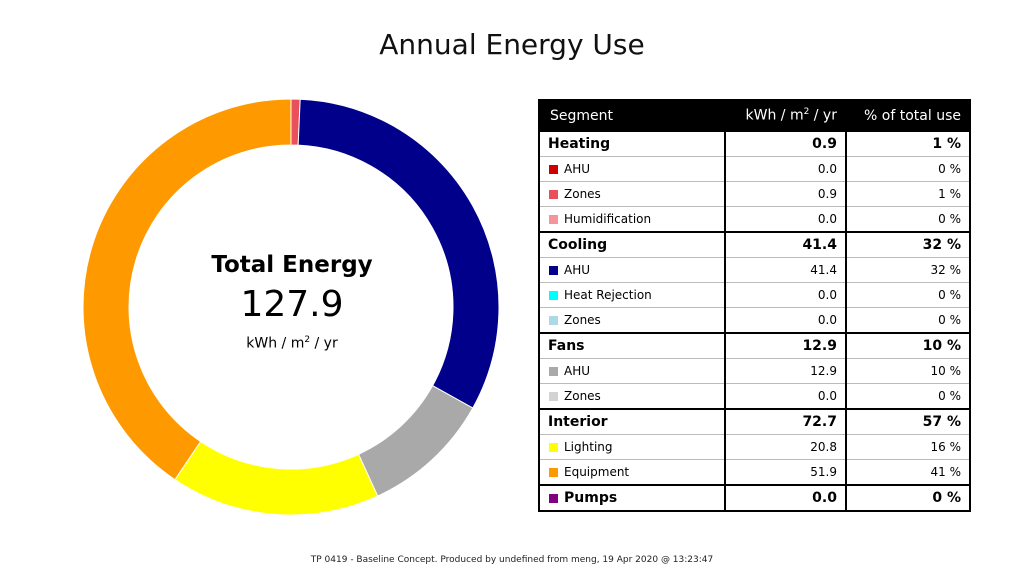 Image resolution: width=1024 pixels, height=576 pixels. What do you see at coordinates (577, 169) in the screenshot?
I see `segment-label: AHU` at bounding box center [577, 169].